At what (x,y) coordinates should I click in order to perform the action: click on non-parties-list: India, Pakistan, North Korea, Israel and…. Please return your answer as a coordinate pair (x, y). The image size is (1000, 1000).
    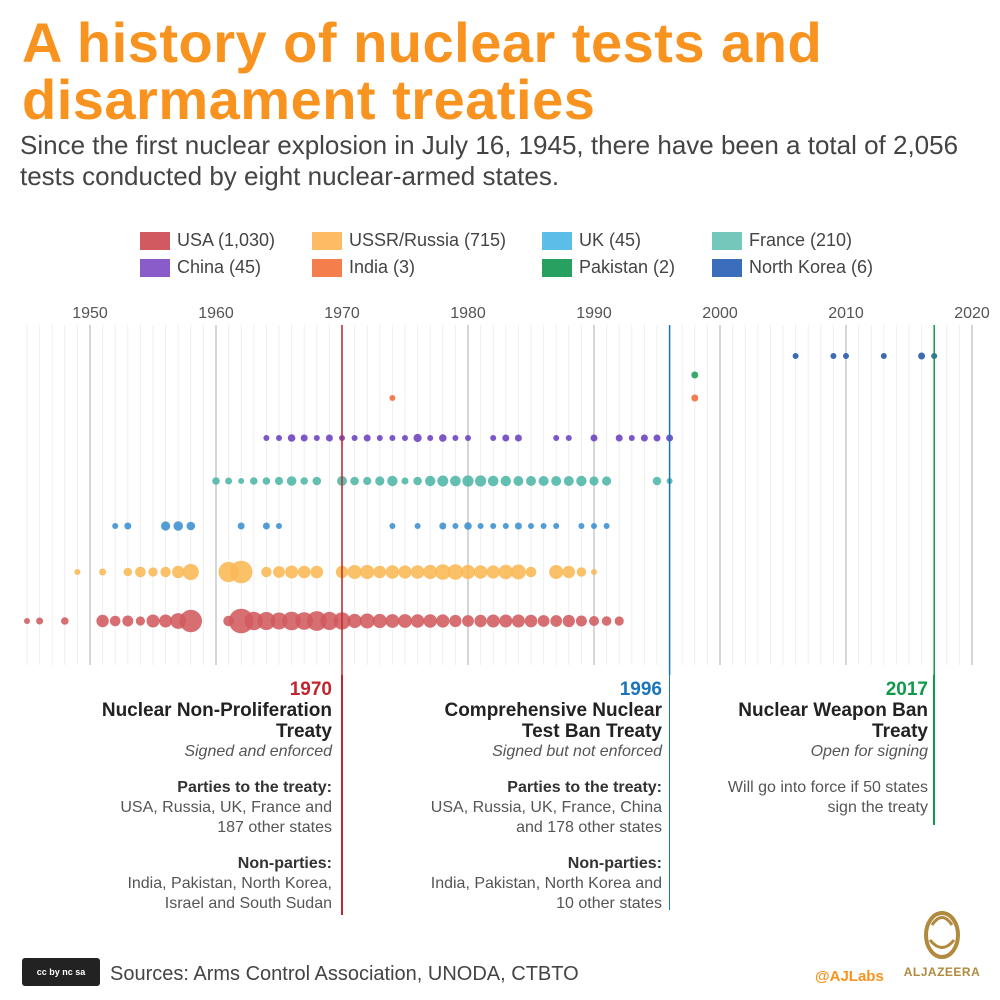
    Looking at the image, I should click on (229, 893).